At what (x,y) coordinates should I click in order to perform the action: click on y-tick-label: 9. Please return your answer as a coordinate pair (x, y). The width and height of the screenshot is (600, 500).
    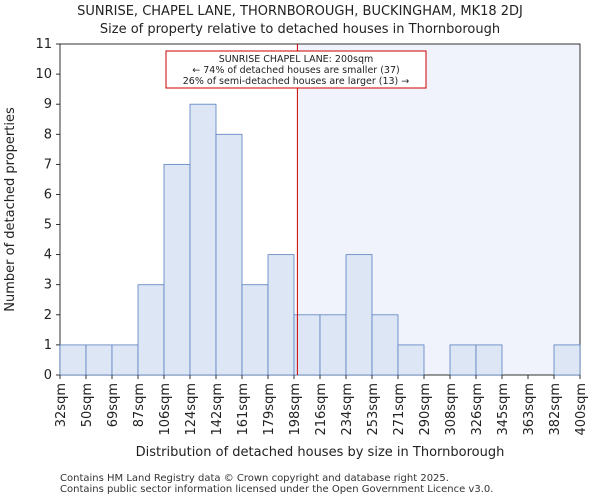
    Looking at the image, I should click on (48, 104).